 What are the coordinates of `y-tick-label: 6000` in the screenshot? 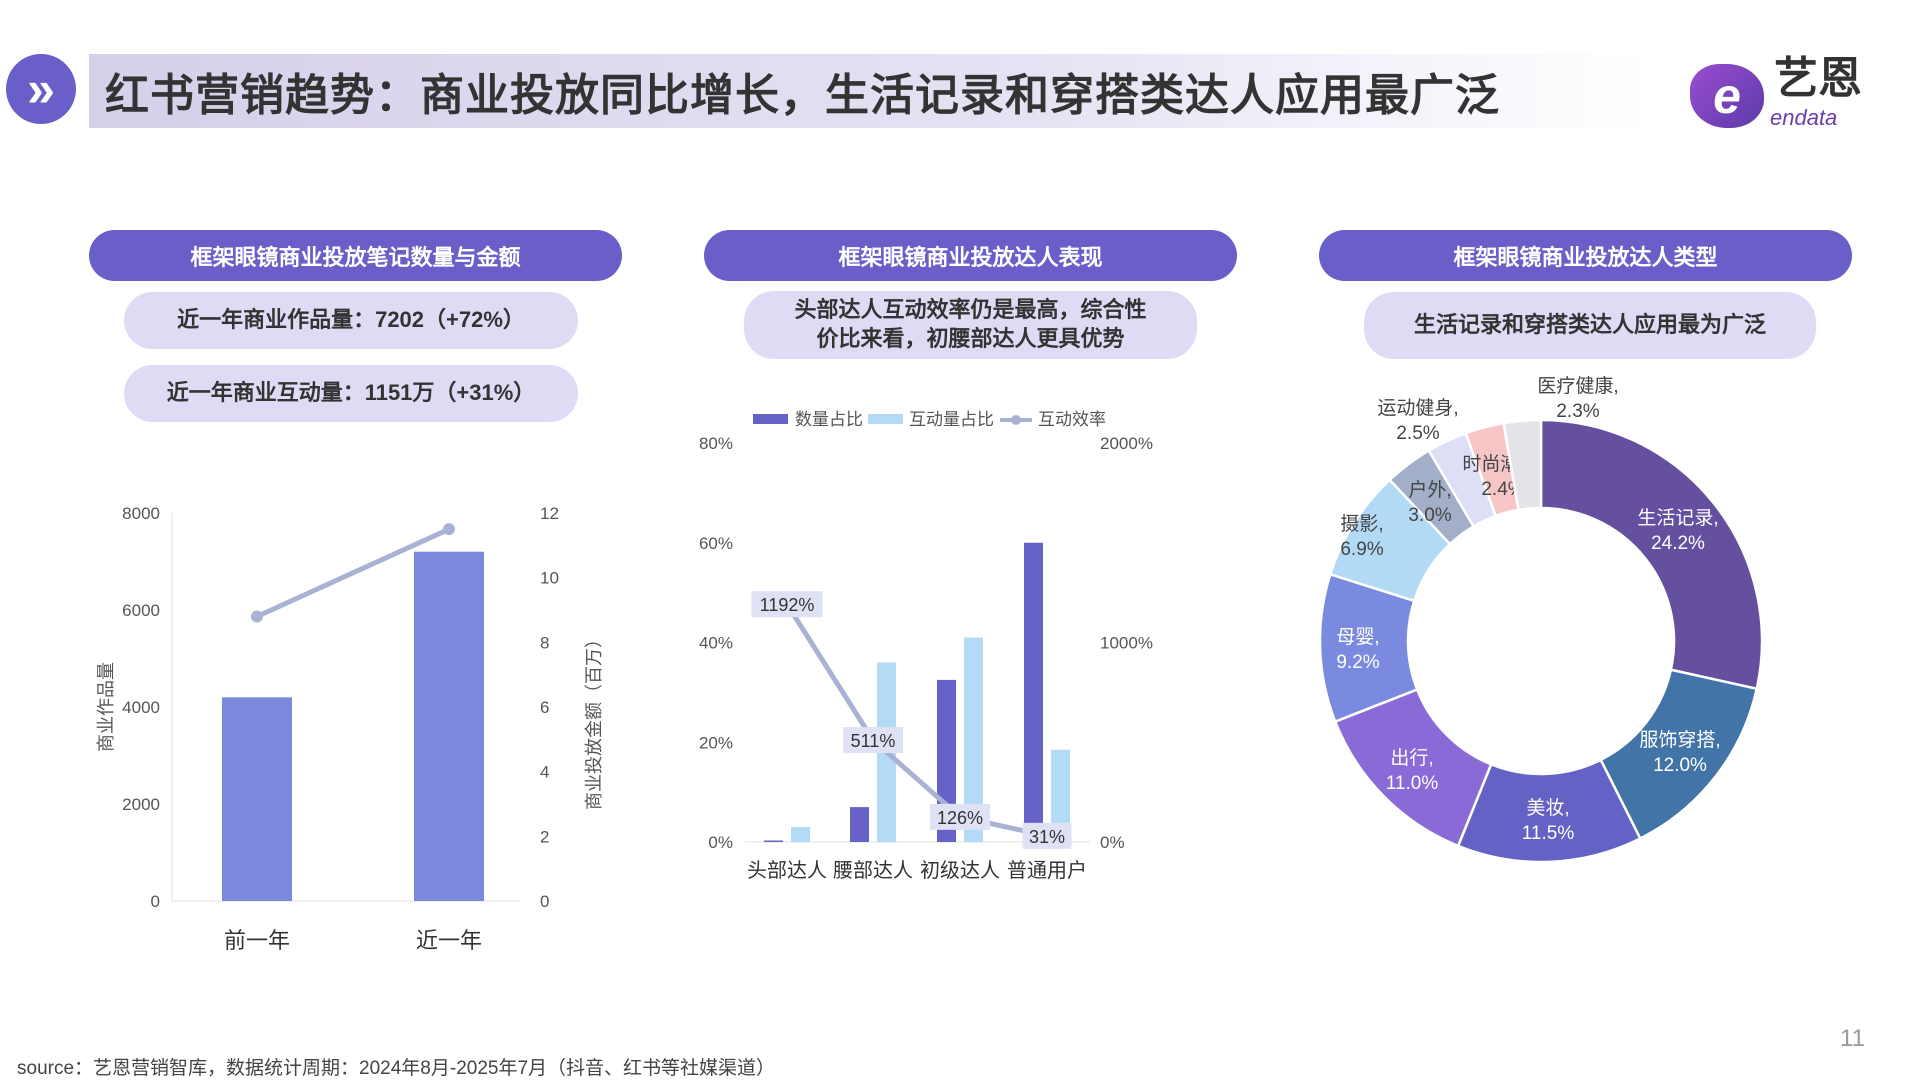 It's located at (141, 610).